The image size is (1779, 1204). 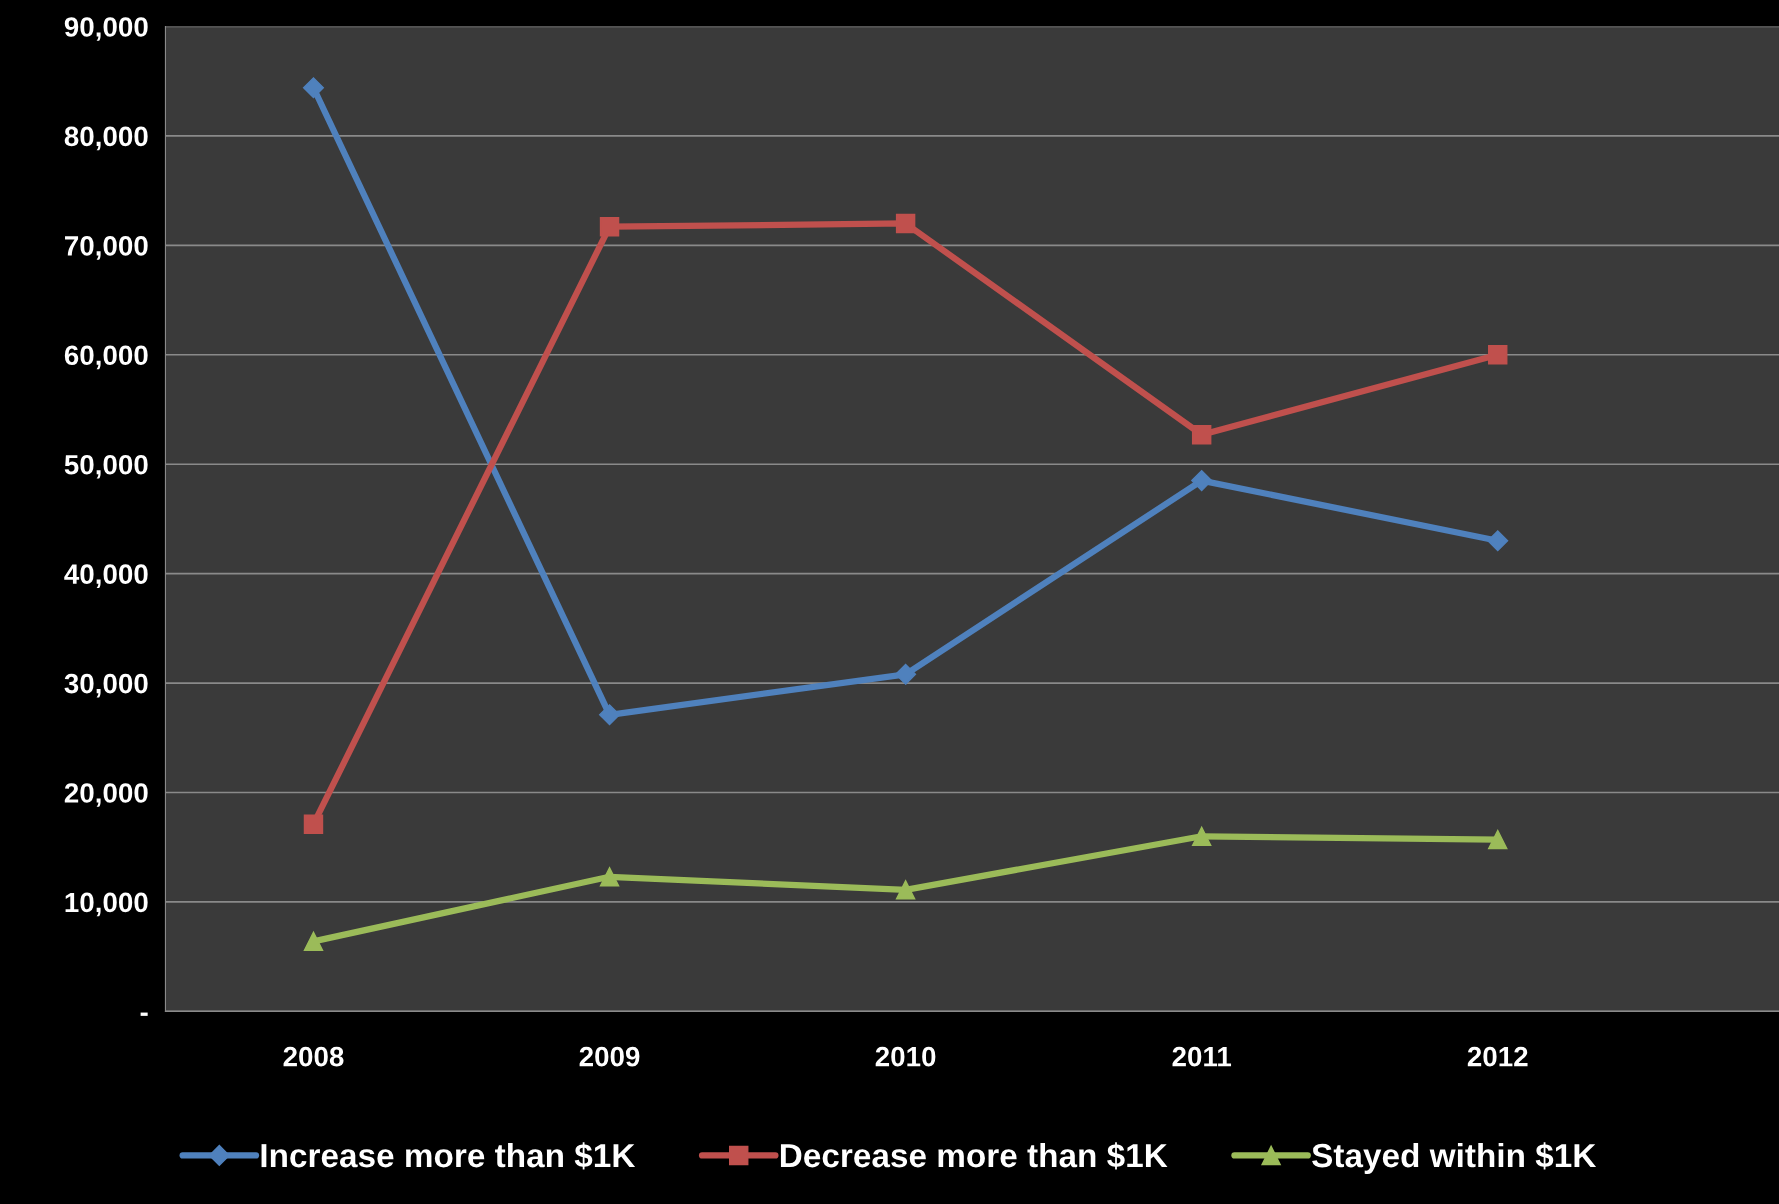 What do you see at coordinates (1202, 1056) in the screenshot?
I see `x-tick-label: 2011` at bounding box center [1202, 1056].